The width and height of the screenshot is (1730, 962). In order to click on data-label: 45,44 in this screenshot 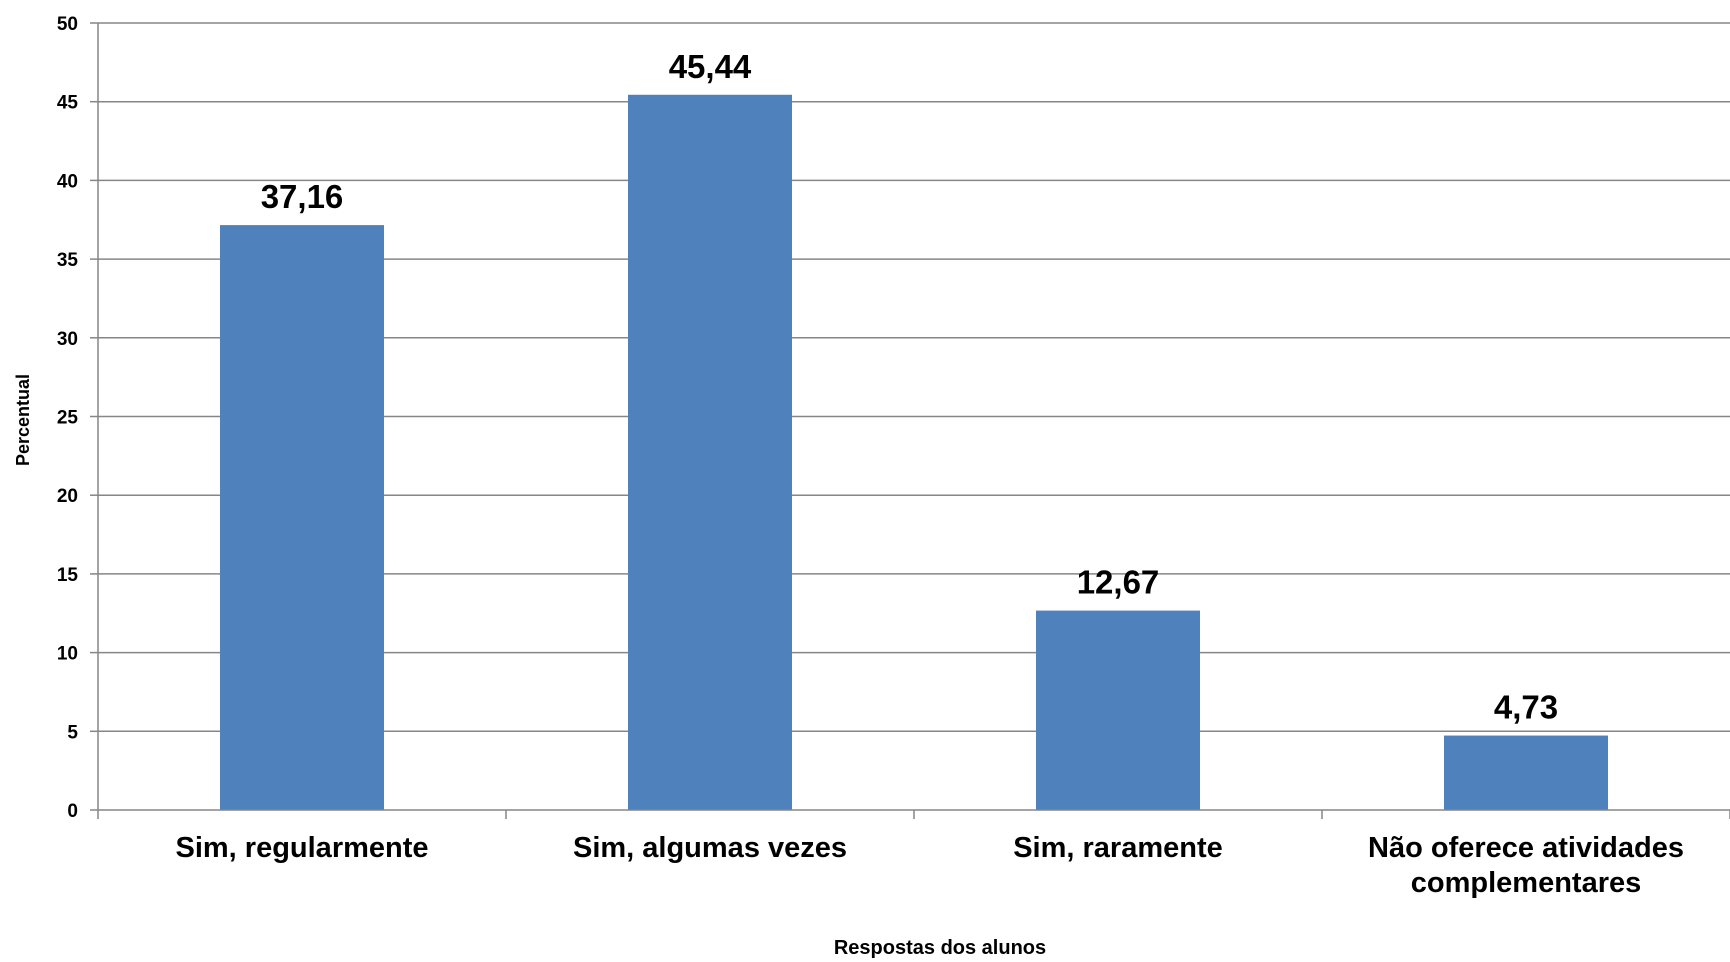, I will do `click(710, 66)`.